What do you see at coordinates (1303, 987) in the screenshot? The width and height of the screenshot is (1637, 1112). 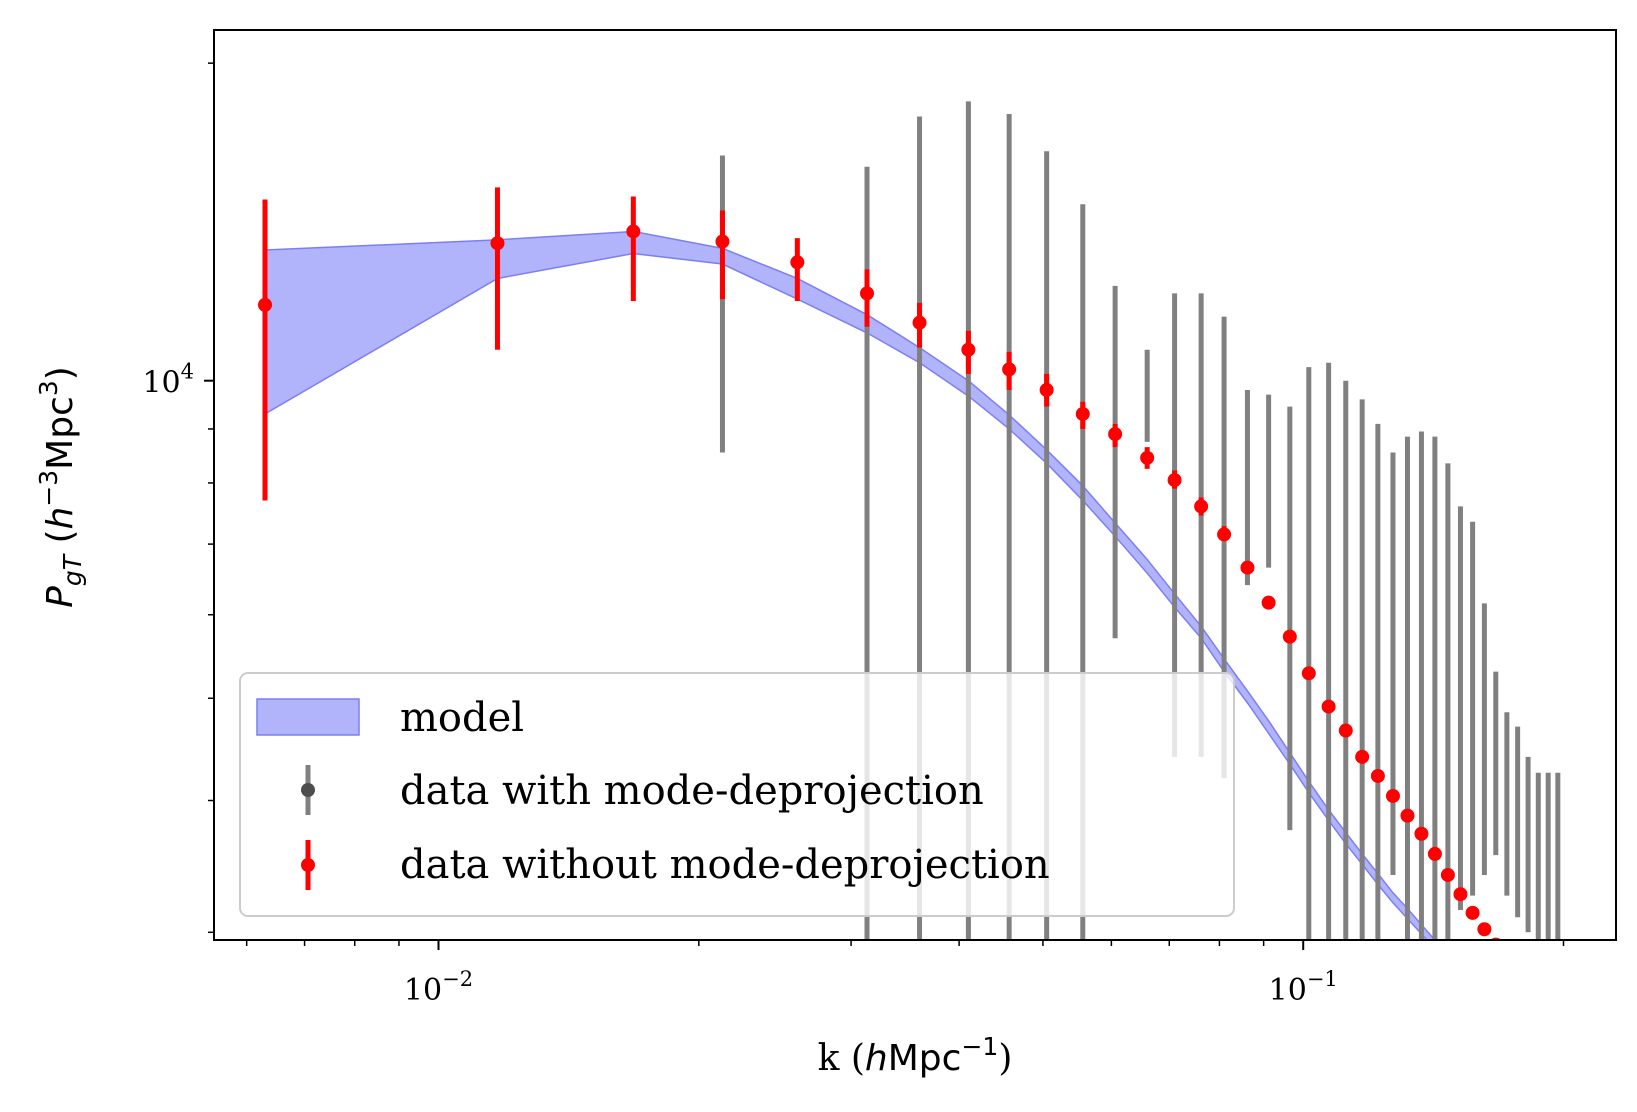 I see `x-tick-label-0.1: 10⁻¹` at bounding box center [1303, 987].